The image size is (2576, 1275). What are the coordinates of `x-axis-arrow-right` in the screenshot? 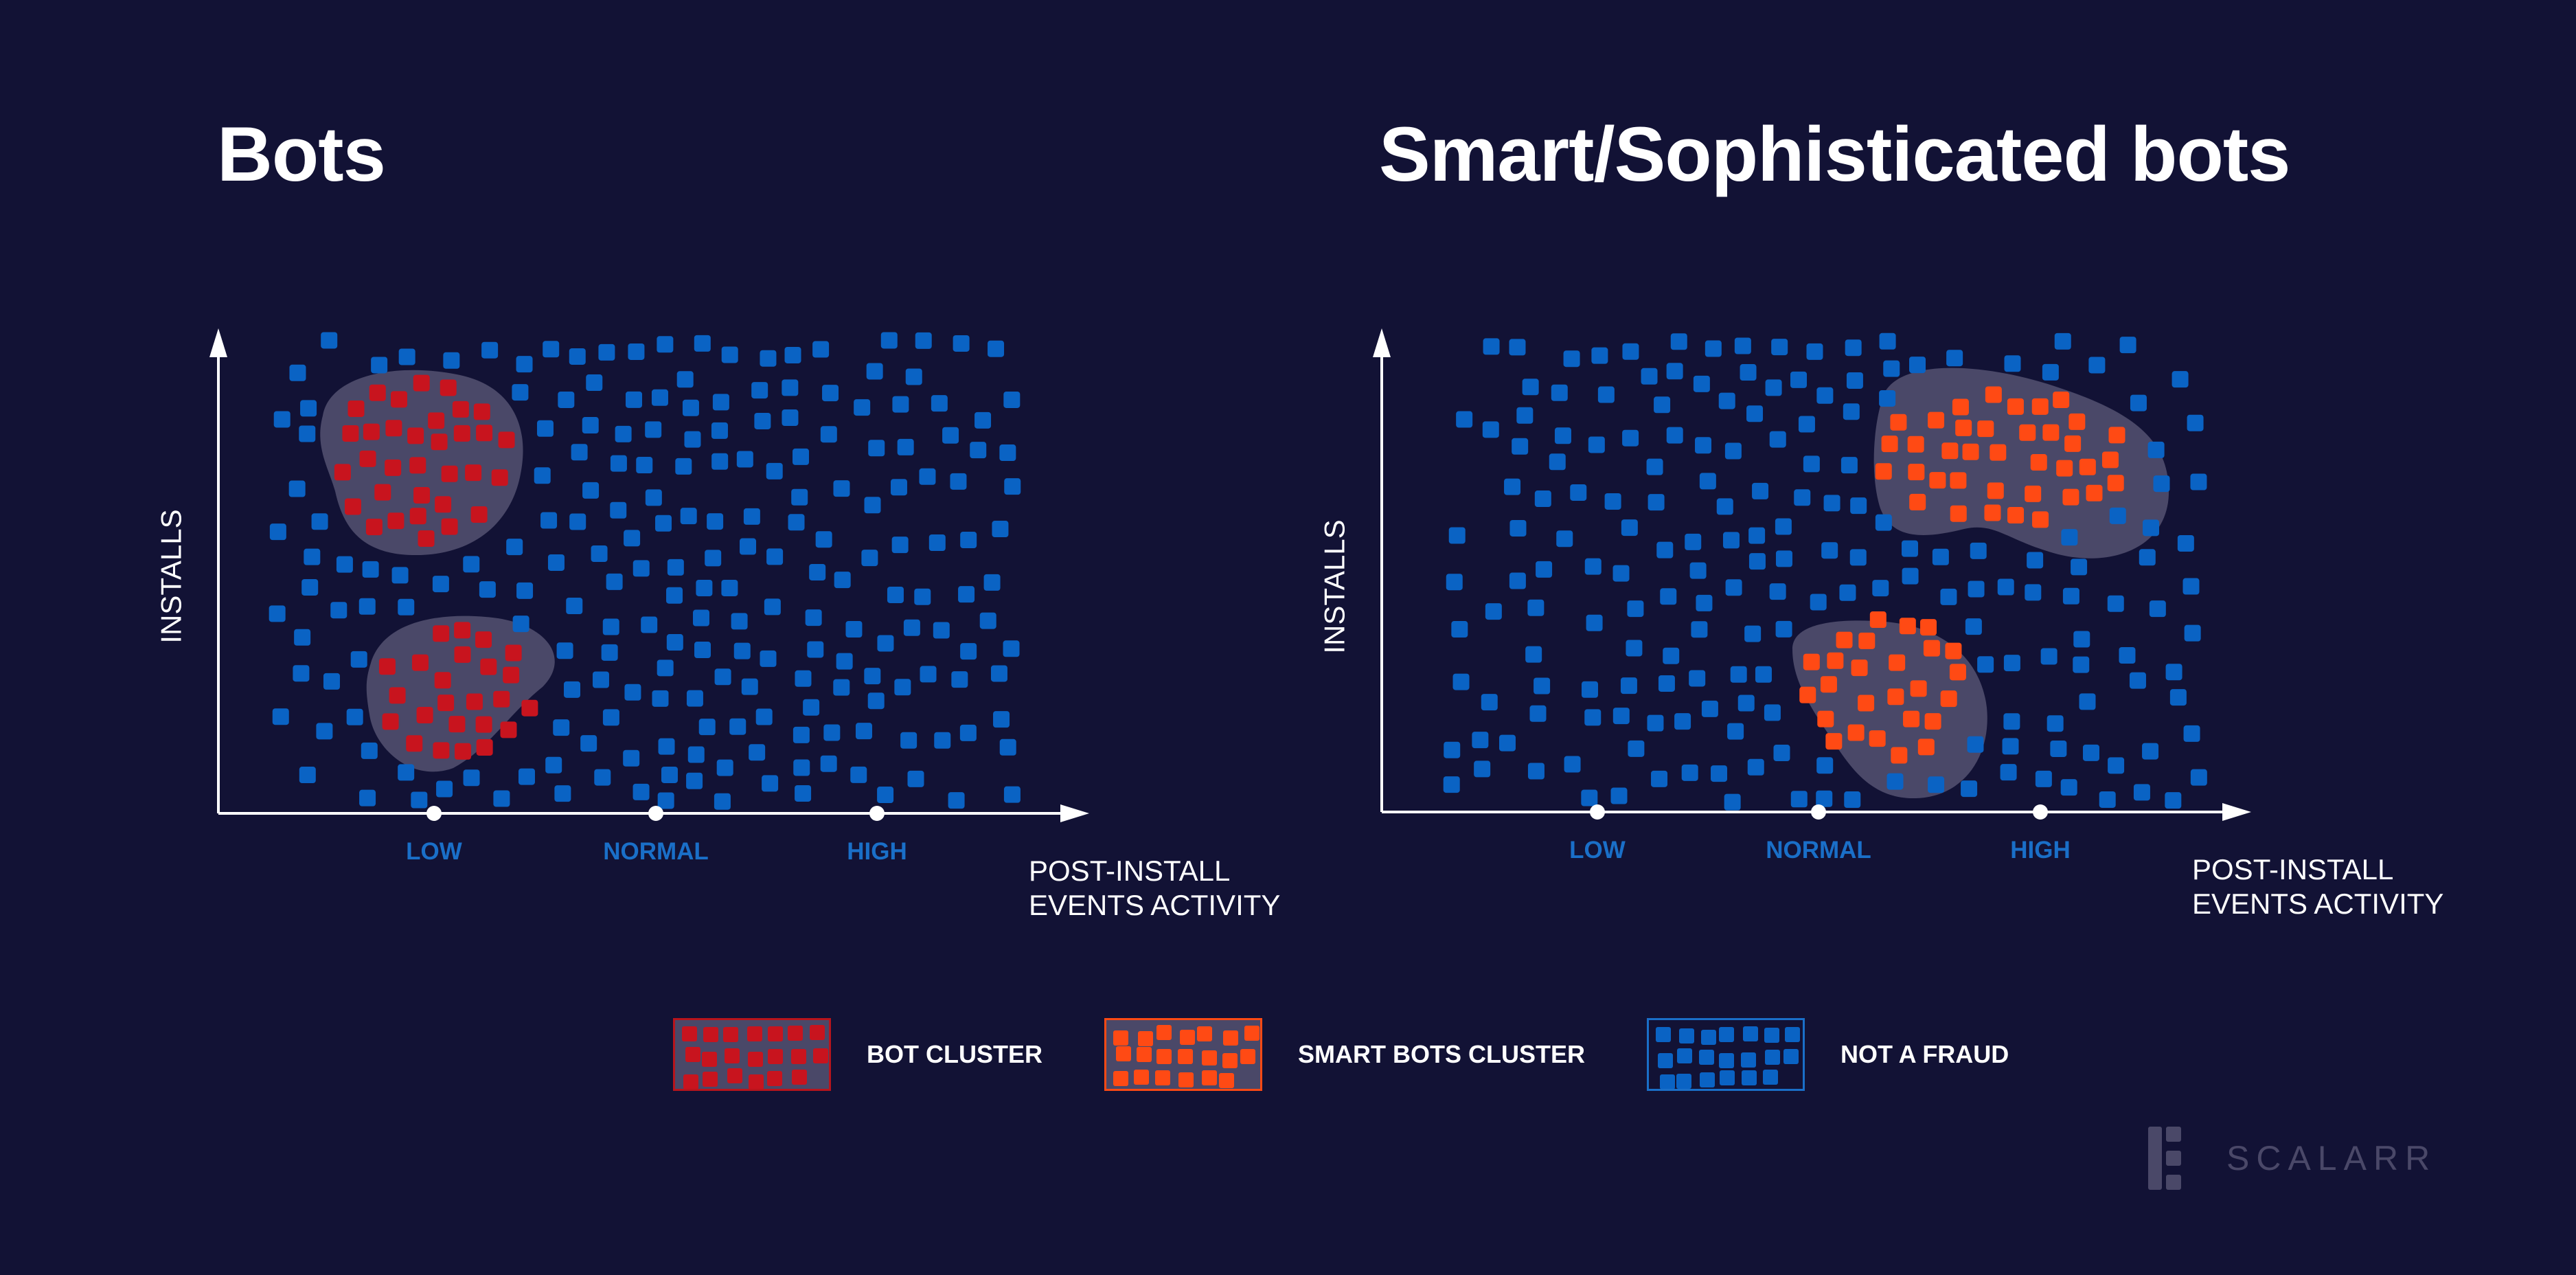 It's located at (2236, 812).